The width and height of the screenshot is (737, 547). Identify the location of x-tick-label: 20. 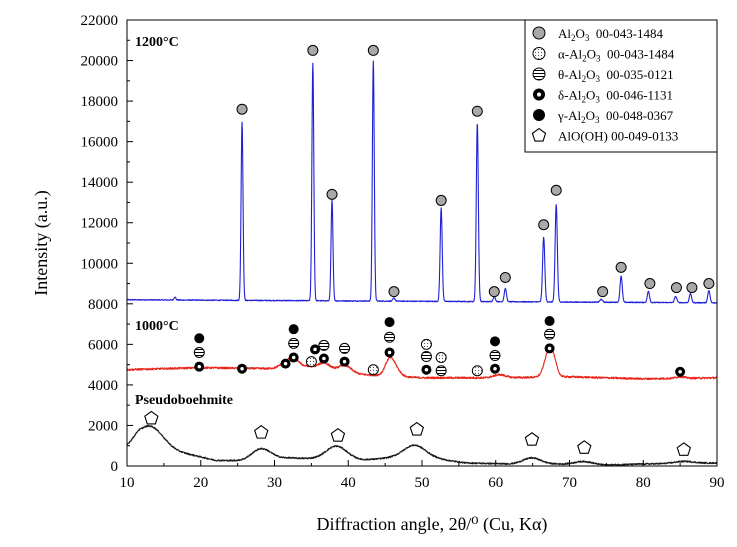
(200, 483).